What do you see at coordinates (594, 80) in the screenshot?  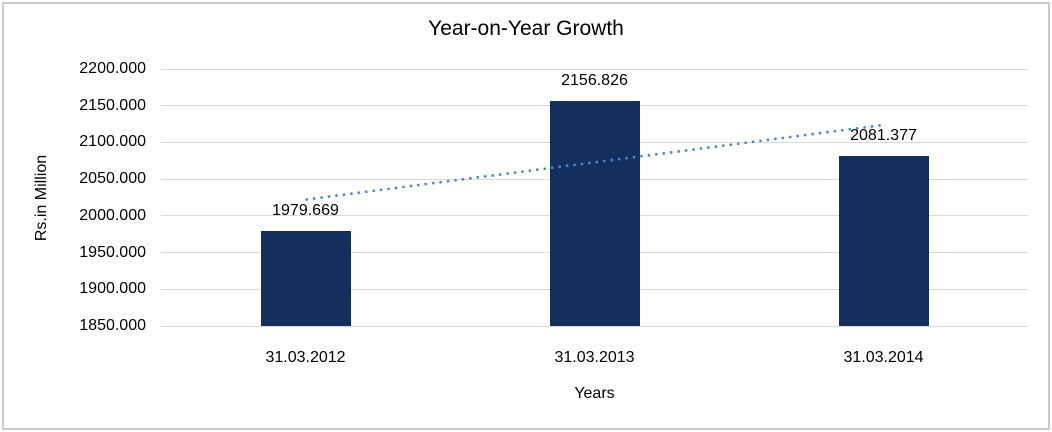 I see `bar-data-label: 2156.826` at bounding box center [594, 80].